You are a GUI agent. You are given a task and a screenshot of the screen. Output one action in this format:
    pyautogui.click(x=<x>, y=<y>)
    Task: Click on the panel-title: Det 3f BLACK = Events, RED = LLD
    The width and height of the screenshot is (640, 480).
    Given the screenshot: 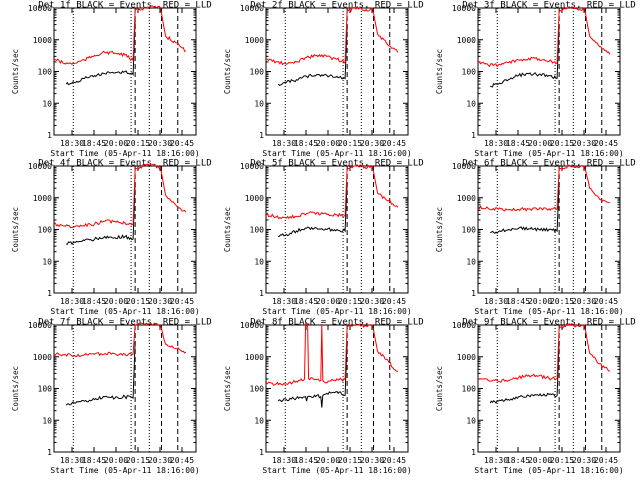 What is the action you would take?
    pyautogui.click(x=548, y=6)
    